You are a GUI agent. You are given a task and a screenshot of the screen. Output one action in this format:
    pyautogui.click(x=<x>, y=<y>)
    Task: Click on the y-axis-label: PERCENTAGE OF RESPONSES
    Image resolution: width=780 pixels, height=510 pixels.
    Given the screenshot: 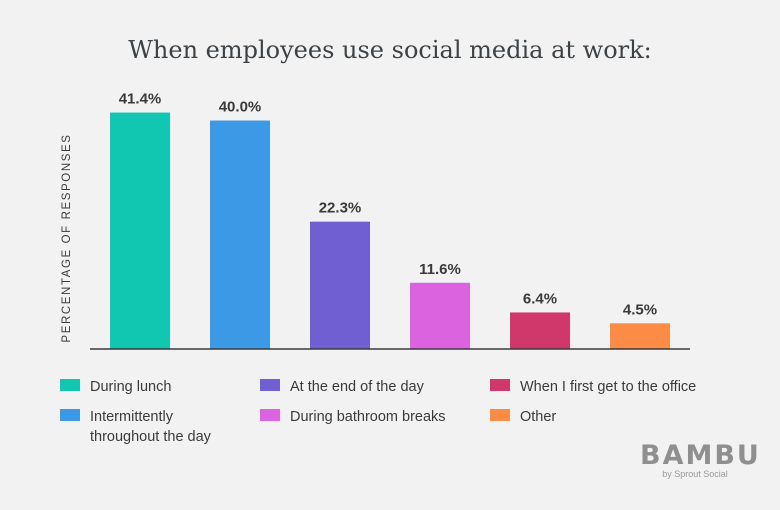 What is the action you would take?
    pyautogui.click(x=67, y=237)
    